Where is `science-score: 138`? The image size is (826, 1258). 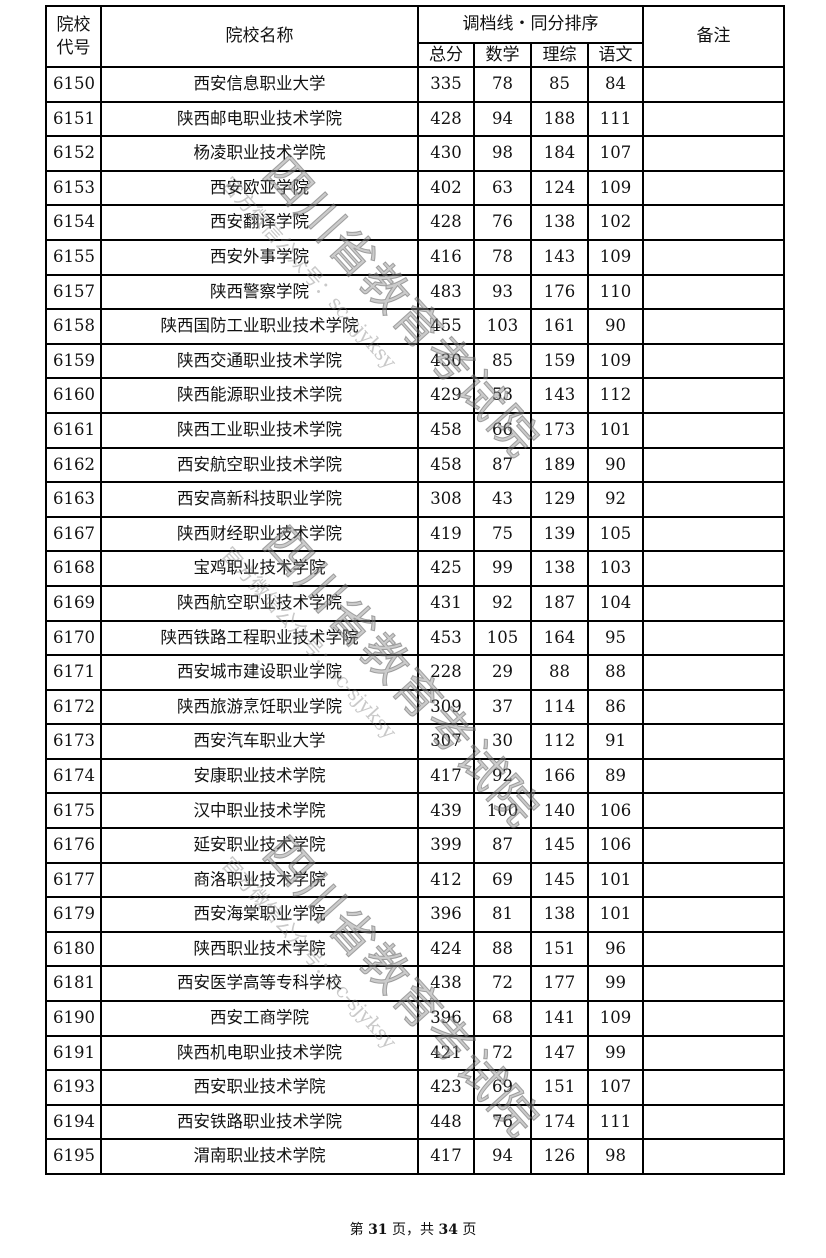
science-score: 138 is located at coordinates (559, 222).